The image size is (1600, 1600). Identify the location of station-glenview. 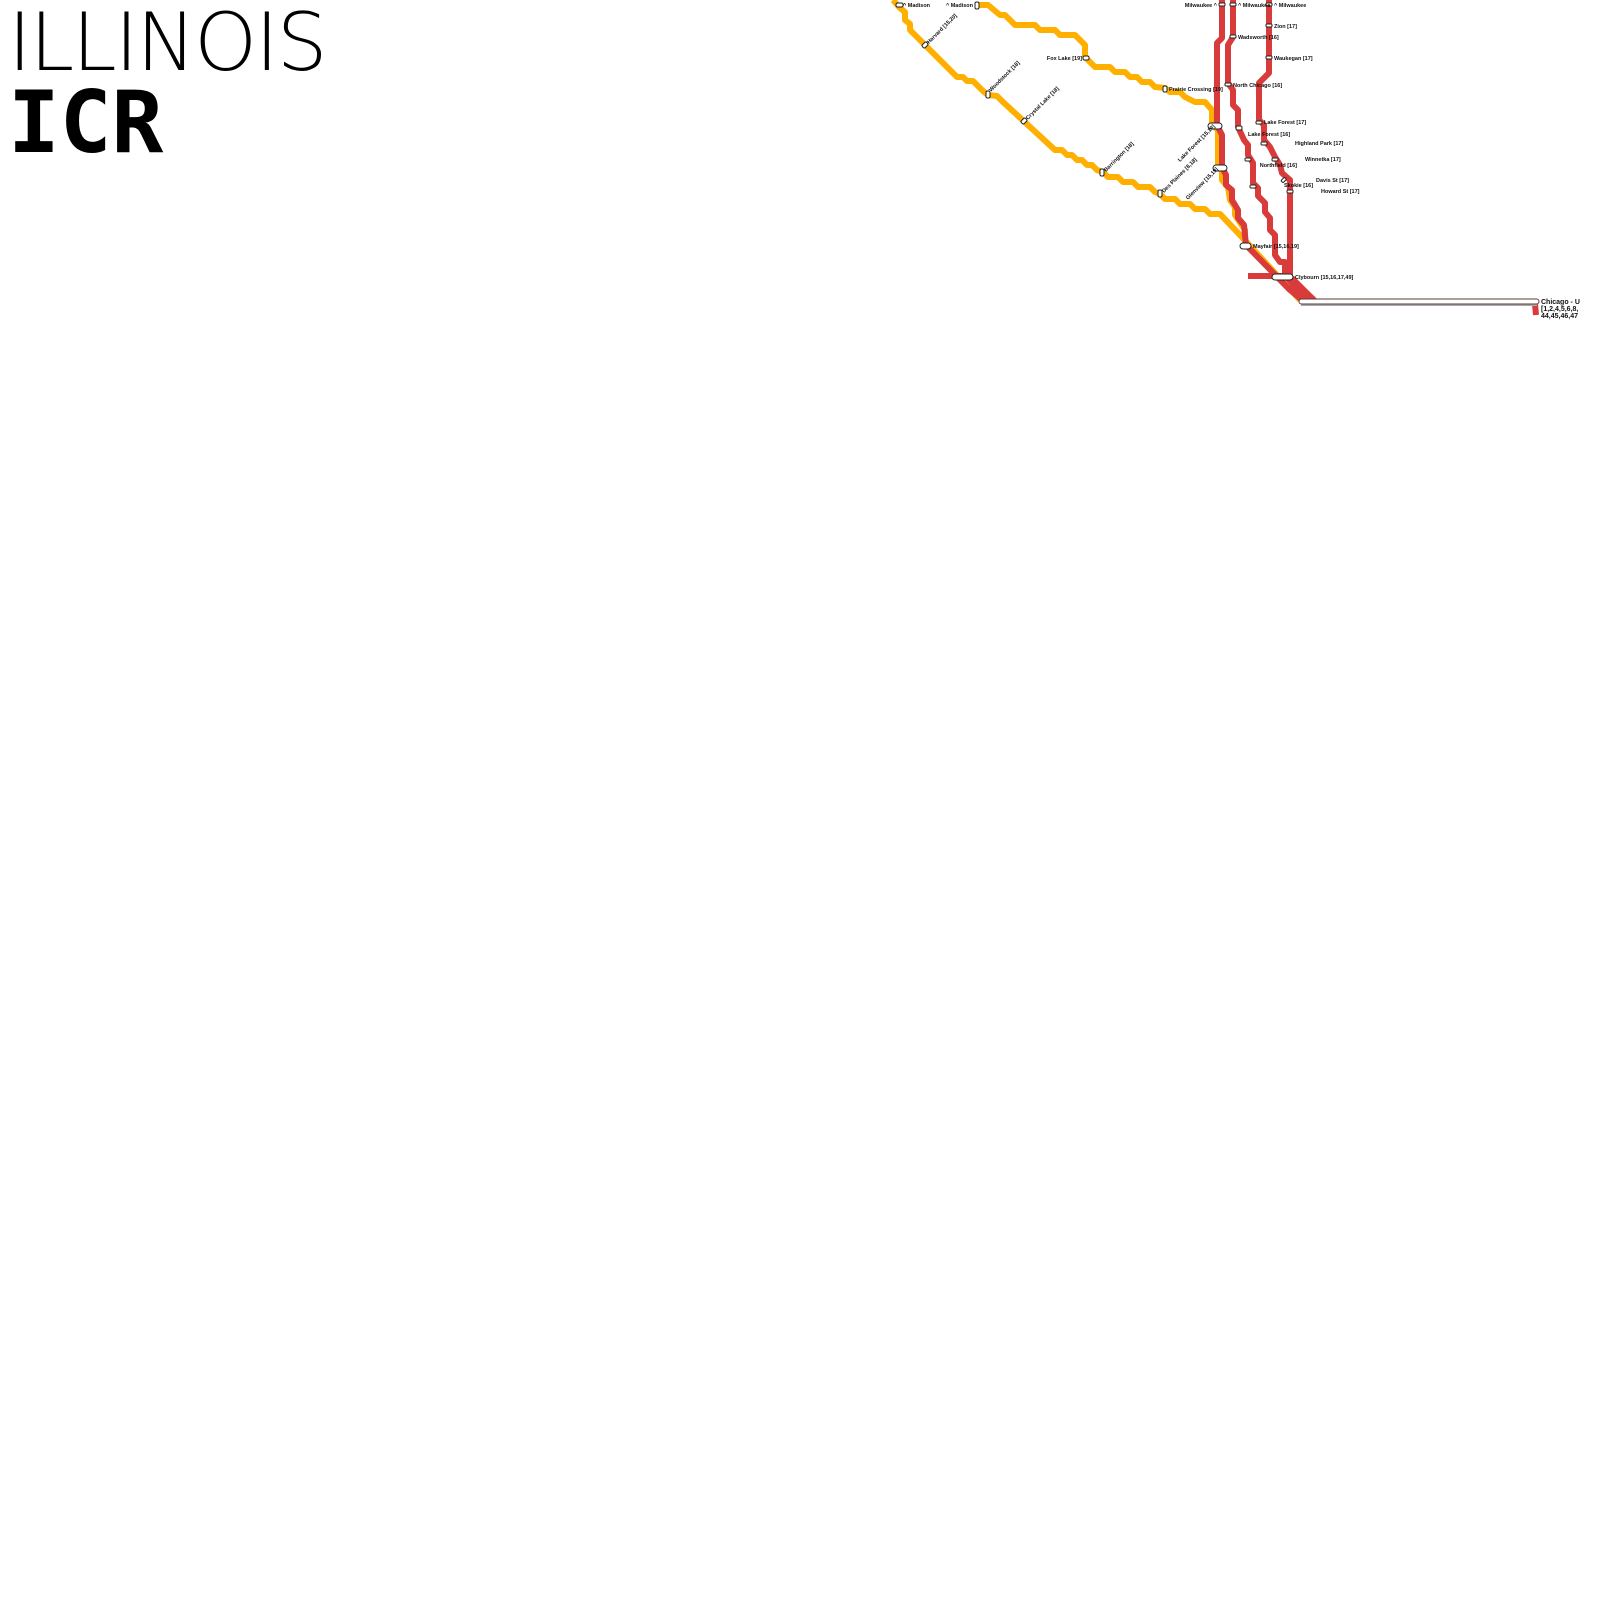
(1220, 168).